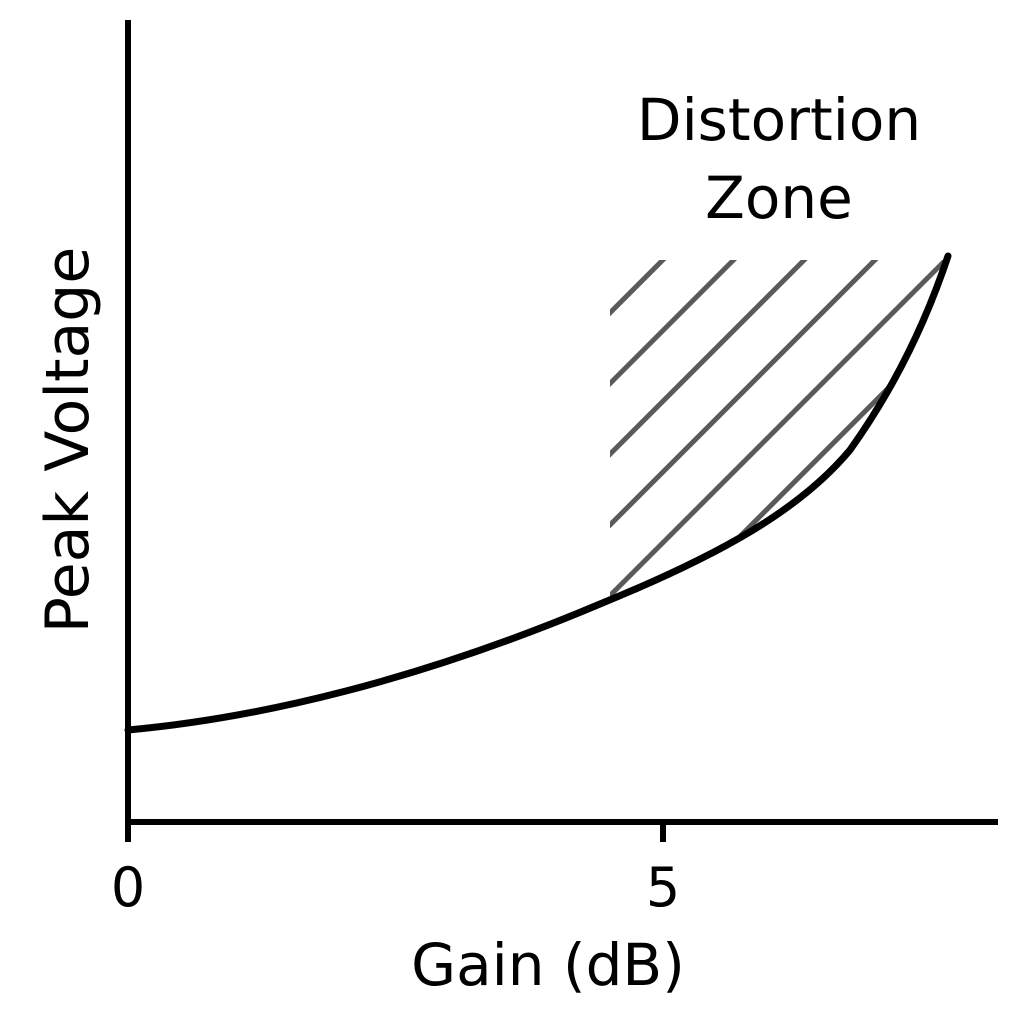 The height and width of the screenshot is (1024, 1024). Describe the element at coordinates (548, 965) in the screenshot. I see `x-axis-label: Gain (dB)` at that location.